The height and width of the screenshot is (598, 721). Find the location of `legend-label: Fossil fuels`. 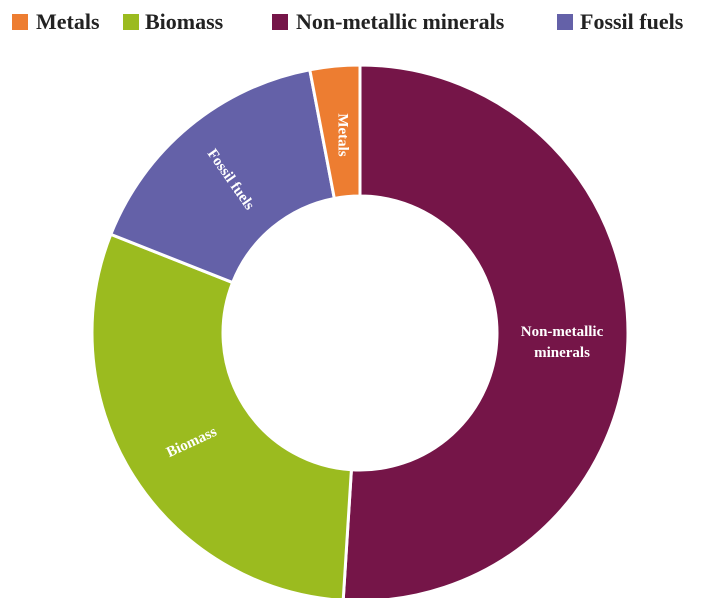

legend-label: Fossil fuels is located at coordinates (632, 21).